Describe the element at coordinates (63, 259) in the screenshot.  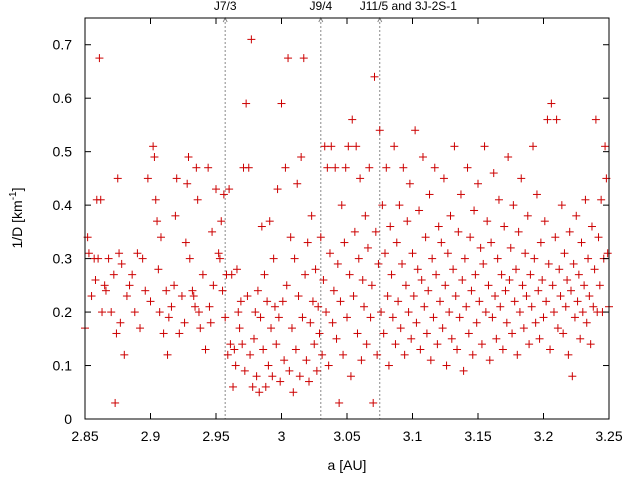
I see `y-tick-label: 0.3` at that location.